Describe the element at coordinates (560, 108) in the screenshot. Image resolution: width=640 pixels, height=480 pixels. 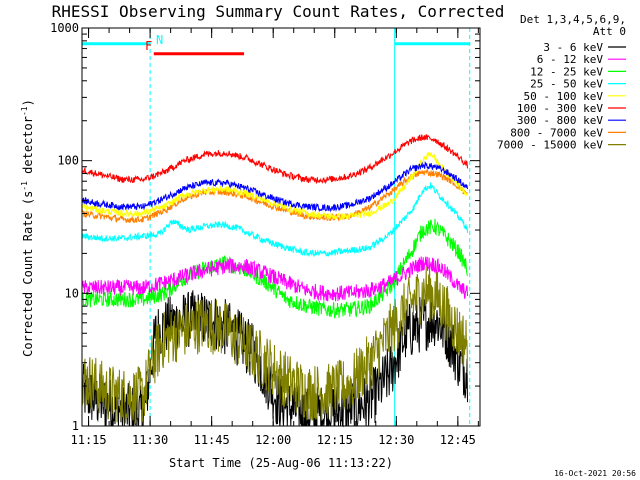
I see `legend-label-5: 100 - 300 keV` at that location.